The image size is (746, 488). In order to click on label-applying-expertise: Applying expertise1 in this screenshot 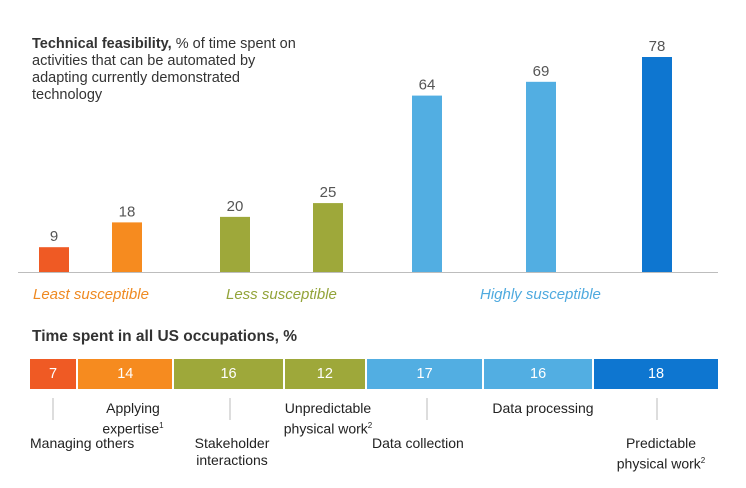, I will do `click(133, 418)`.